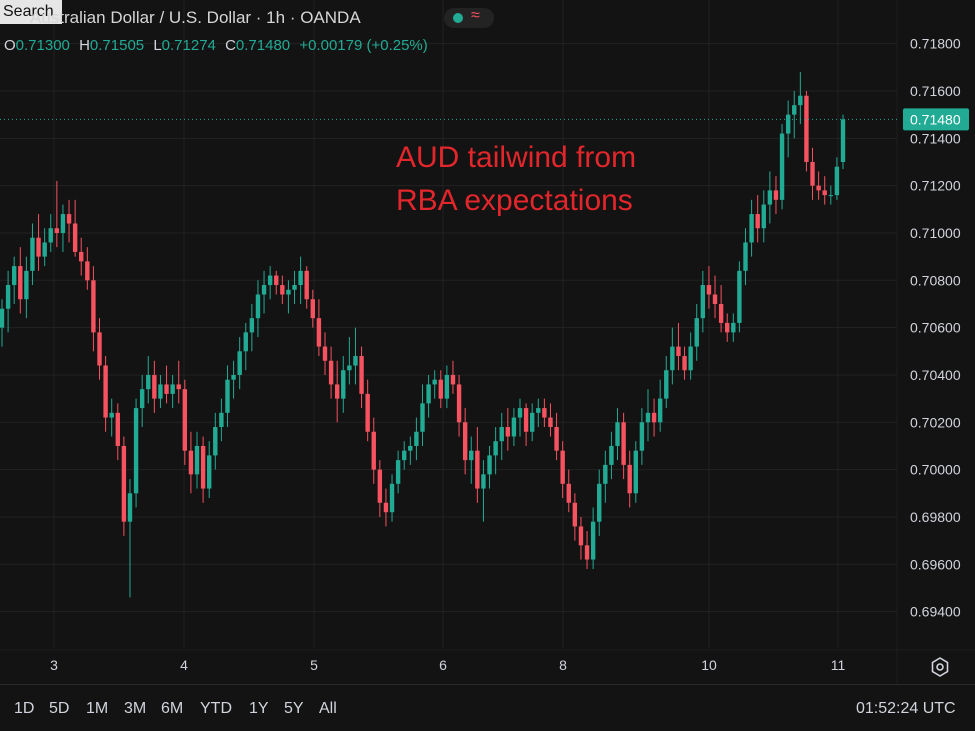  Describe the element at coordinates (263, 45) in the screenshot. I see `ohlc-close-value: 0.71480` at that location.